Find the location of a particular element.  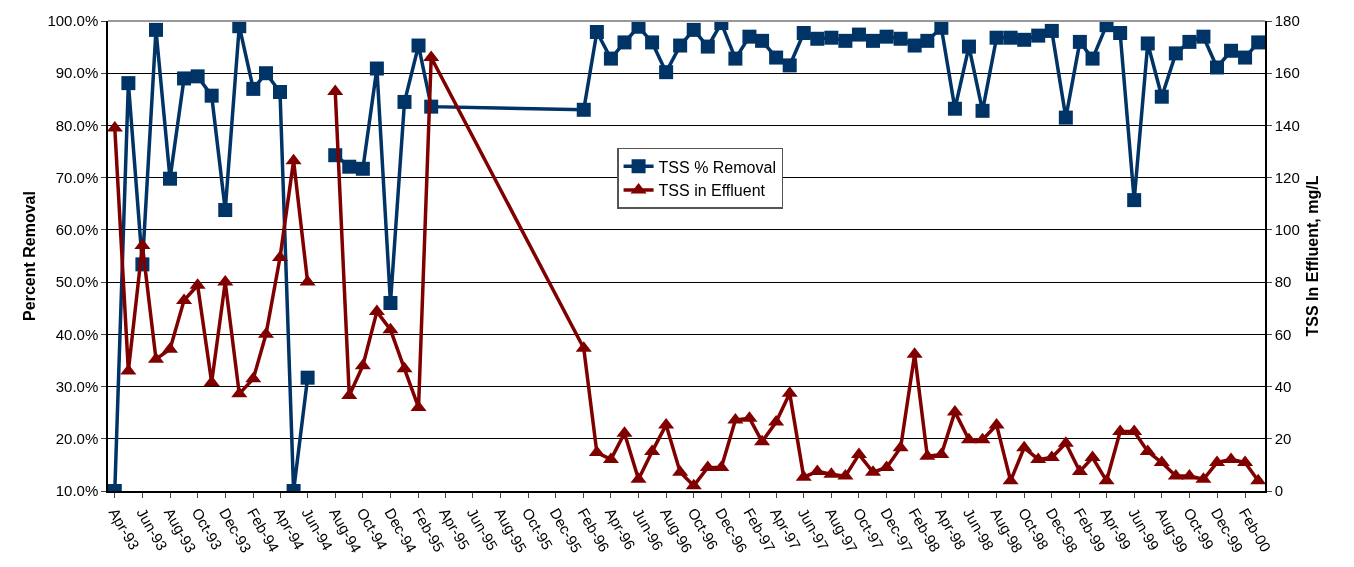

y2-tick-label: 120 is located at coordinates (1287, 177).